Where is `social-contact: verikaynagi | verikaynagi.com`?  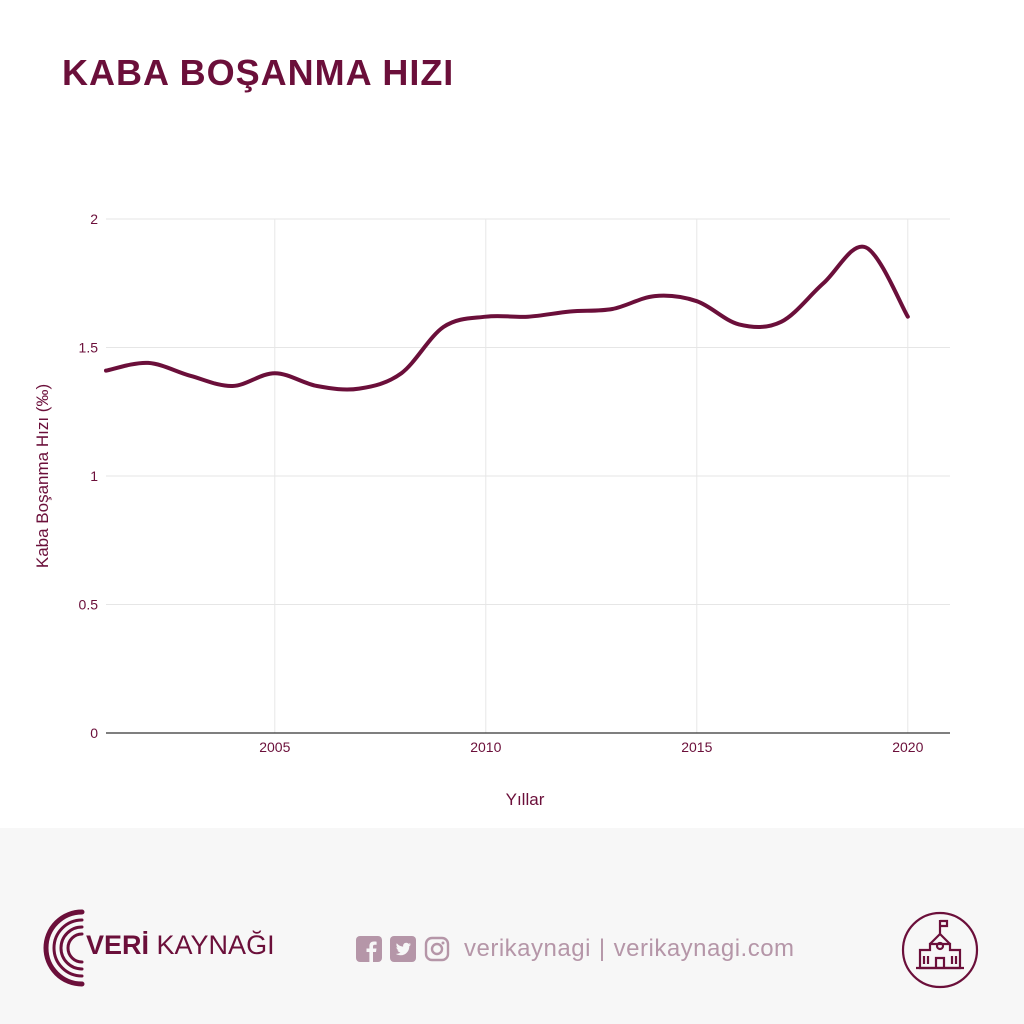
social-contact: verikaynagi | verikaynagi.com is located at coordinates (629, 949).